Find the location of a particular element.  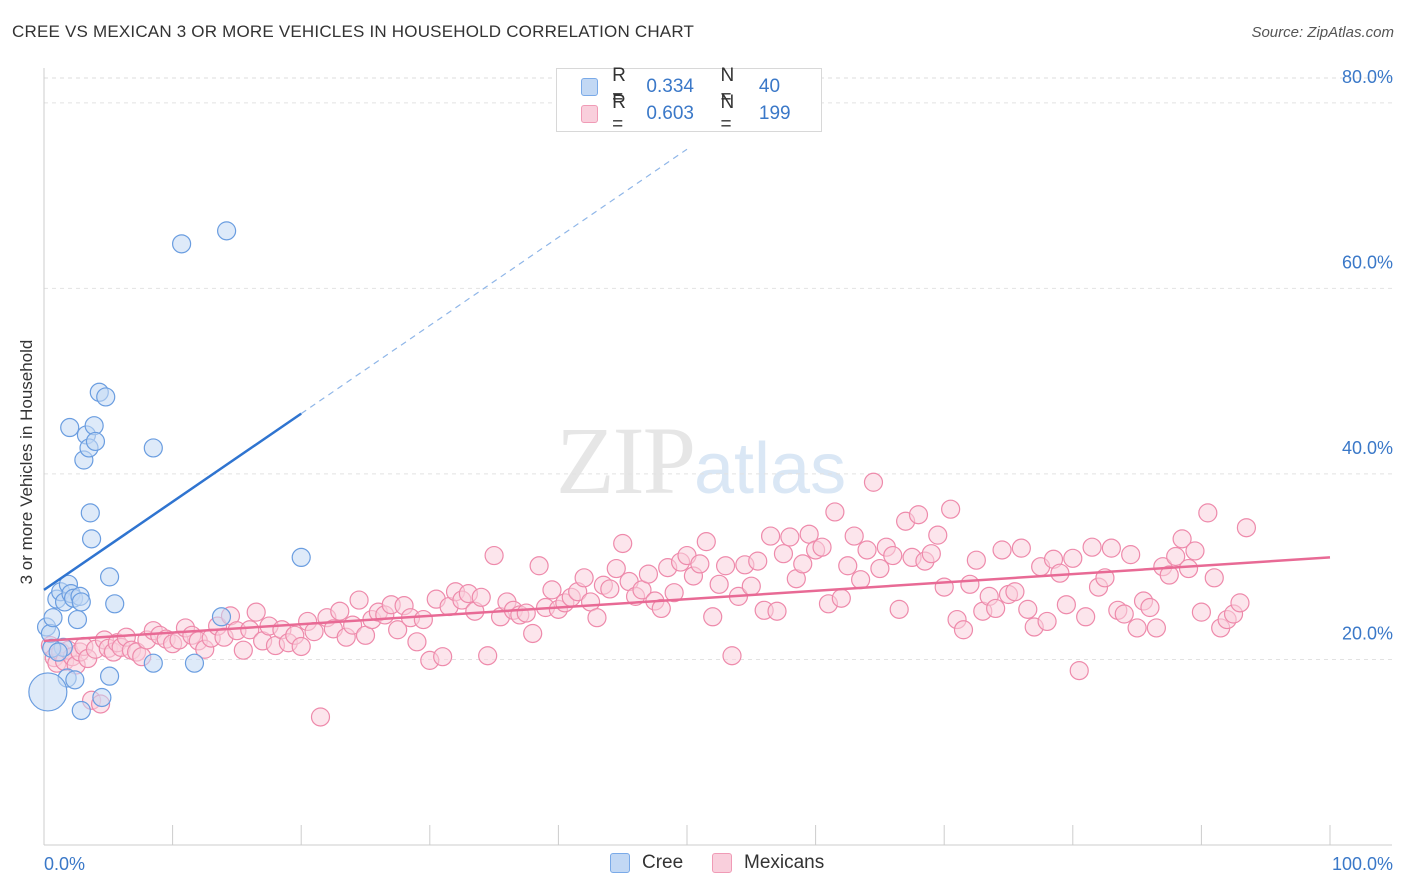

y-tick-label: 60.0% is located at coordinates (1367, 262).